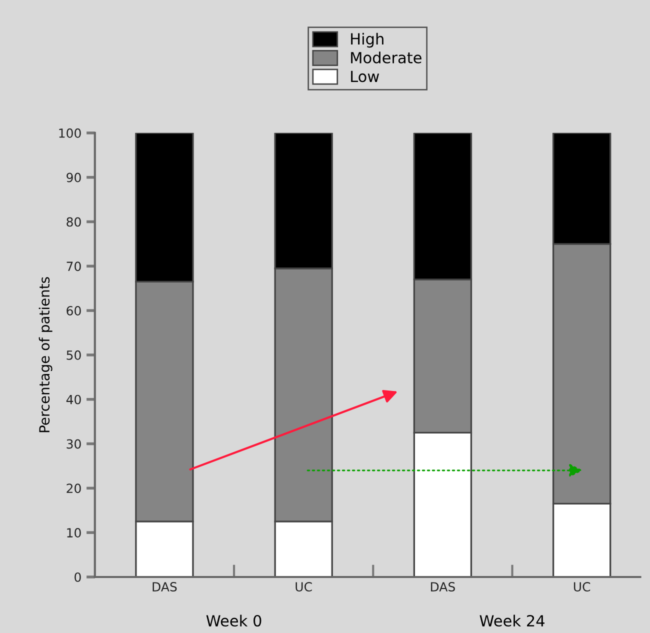 This screenshot has height=633, width=650. Describe the element at coordinates (73, 177) in the screenshot. I see `y-tick-label: 90` at that location.